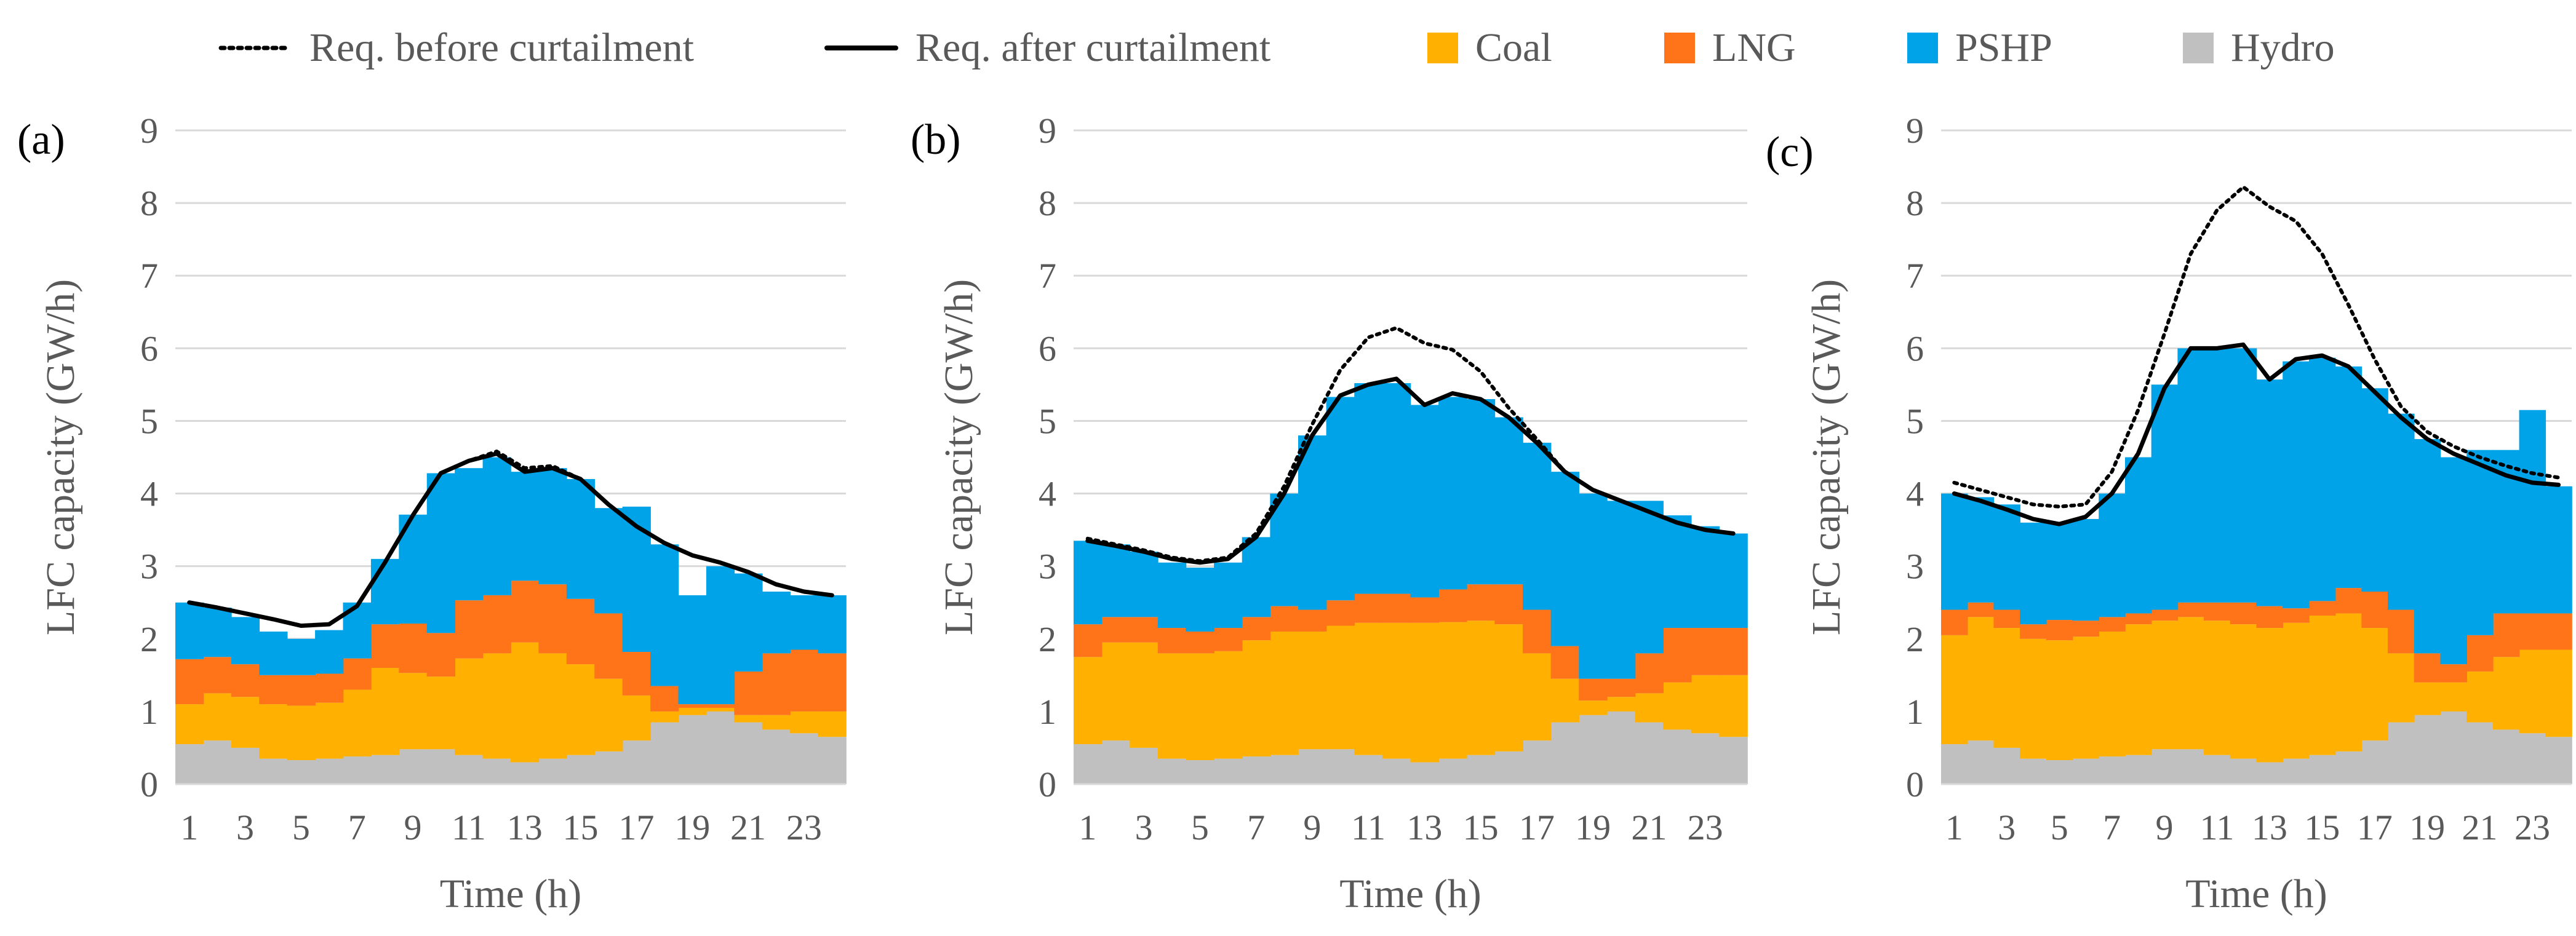 Image resolution: width=2576 pixels, height=936 pixels. What do you see at coordinates (1954, 827) in the screenshot?
I see `x-tick-label: 1` at bounding box center [1954, 827].